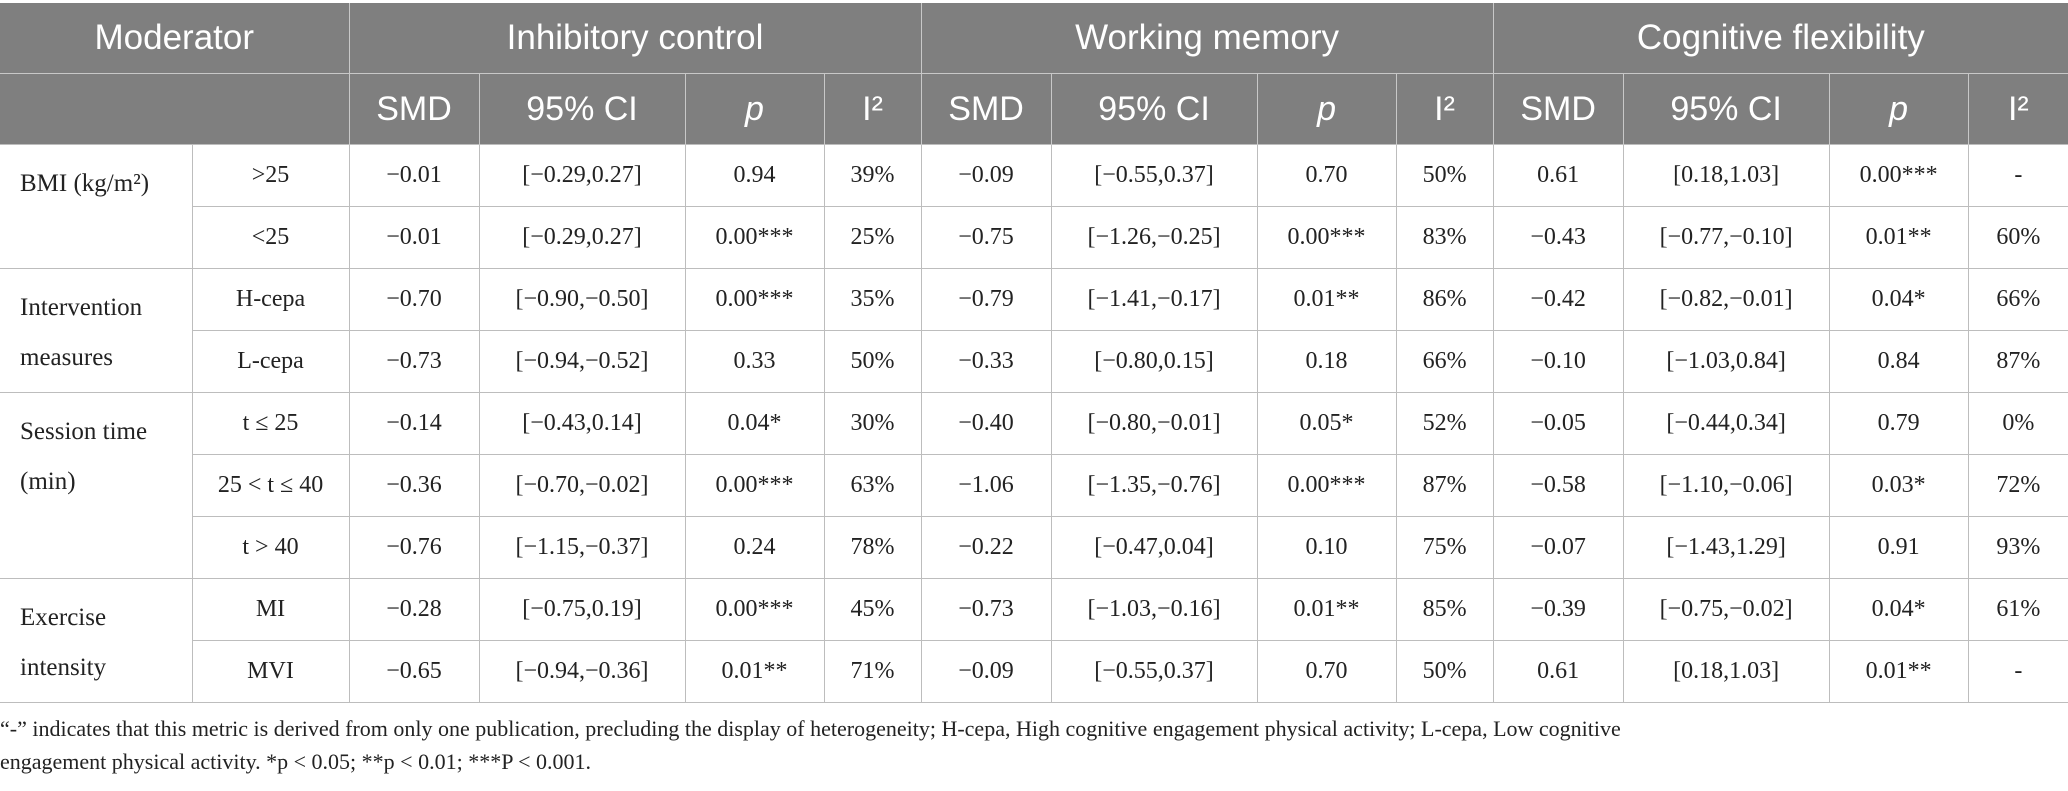  Describe the element at coordinates (1558, 485) in the screenshot. I see `cf-smd-cell: −0.58` at that location.